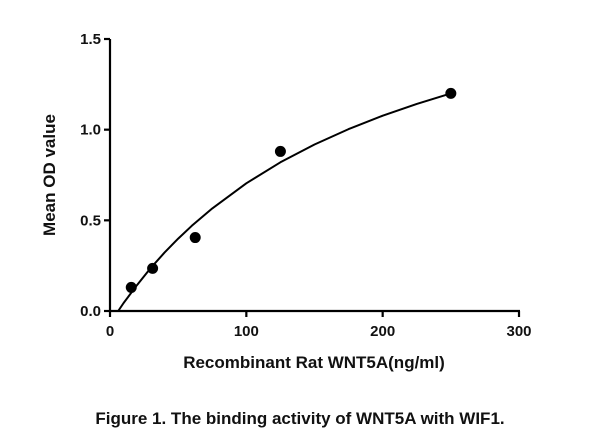  What do you see at coordinates (90, 130) in the screenshot?
I see `y-tick-label: 1.0` at bounding box center [90, 130].